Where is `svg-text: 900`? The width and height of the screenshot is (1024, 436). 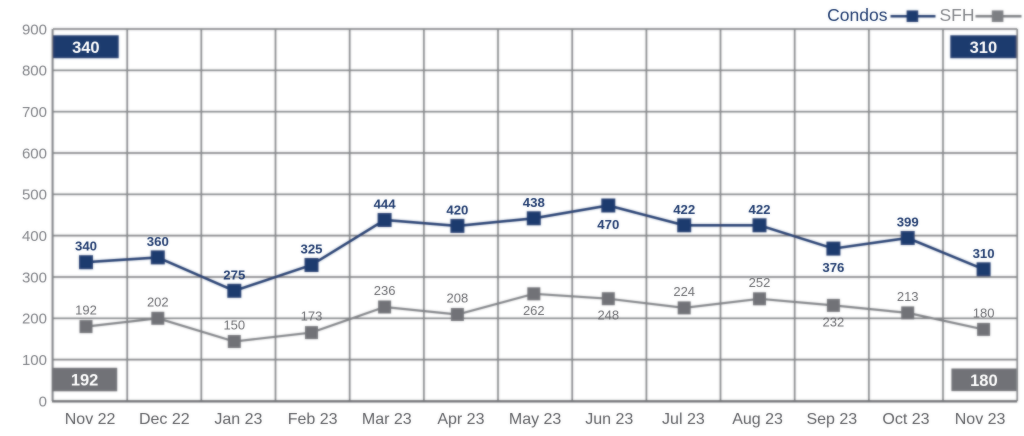 svg-text: 900 is located at coordinates (34, 29).